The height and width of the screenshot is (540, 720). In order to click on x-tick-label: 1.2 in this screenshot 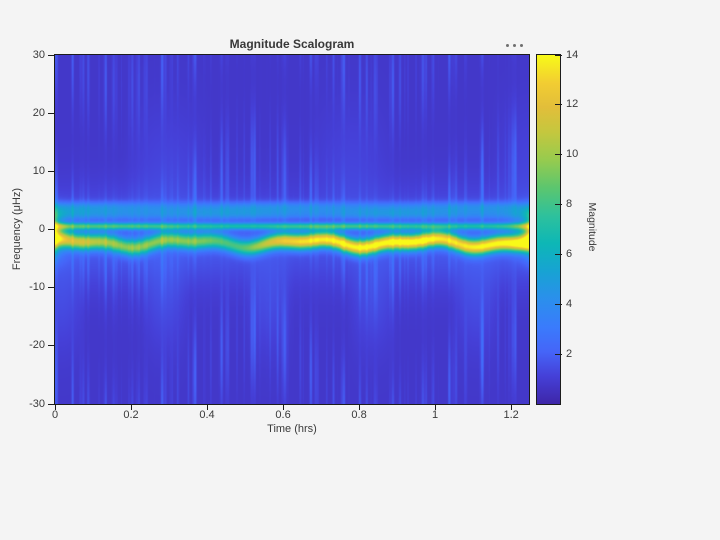, I will do `click(511, 415)`.